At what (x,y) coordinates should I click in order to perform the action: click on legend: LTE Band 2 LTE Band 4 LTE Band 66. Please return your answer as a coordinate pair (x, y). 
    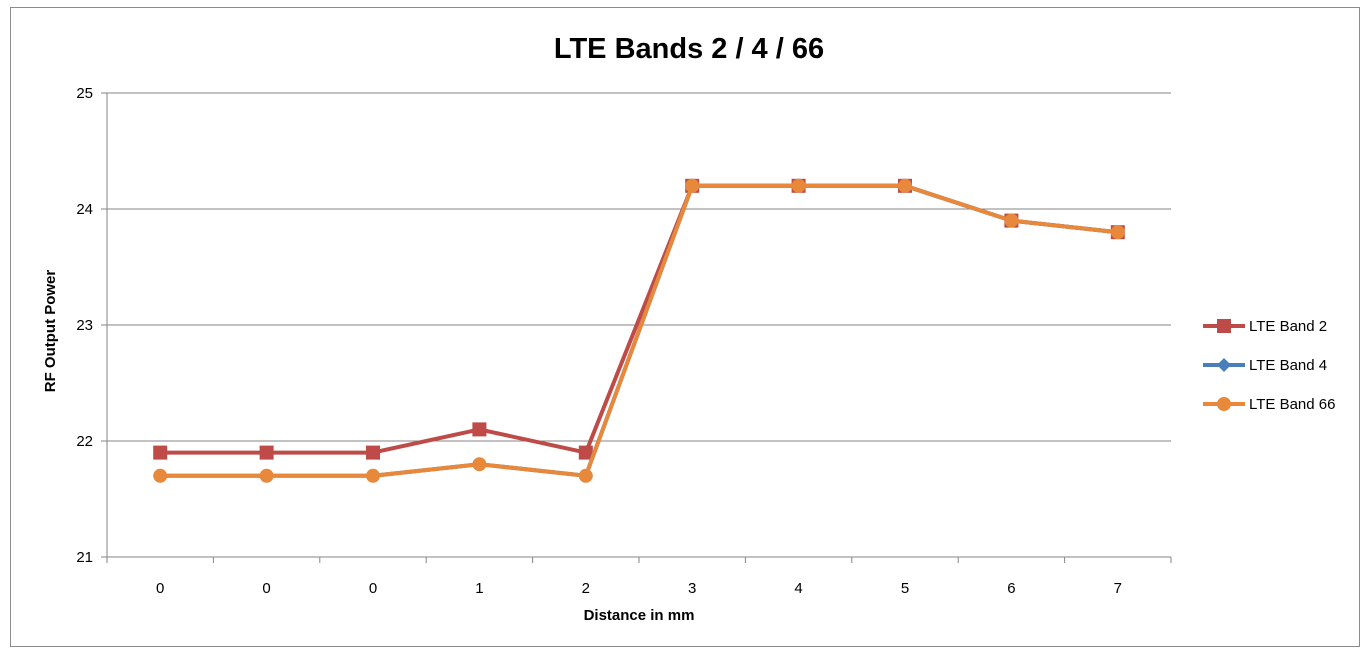
    Looking at the image, I should click on (1269, 365).